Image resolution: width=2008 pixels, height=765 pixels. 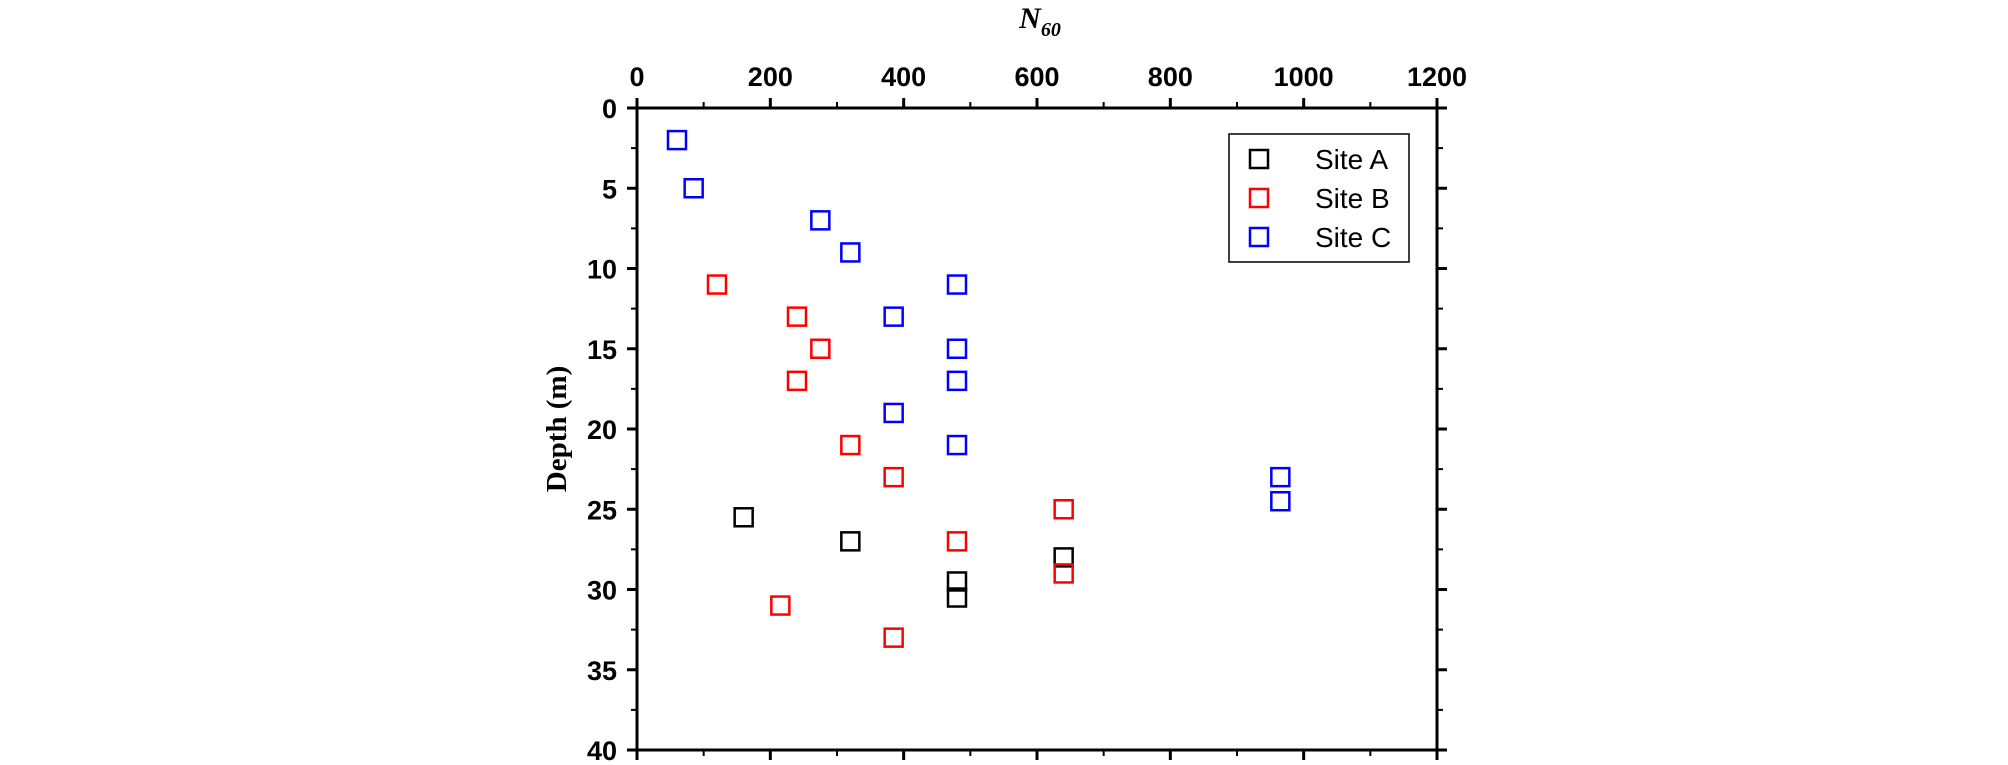 What do you see at coordinates (609, 189) in the screenshot?
I see `y-tick-label: 5` at bounding box center [609, 189].